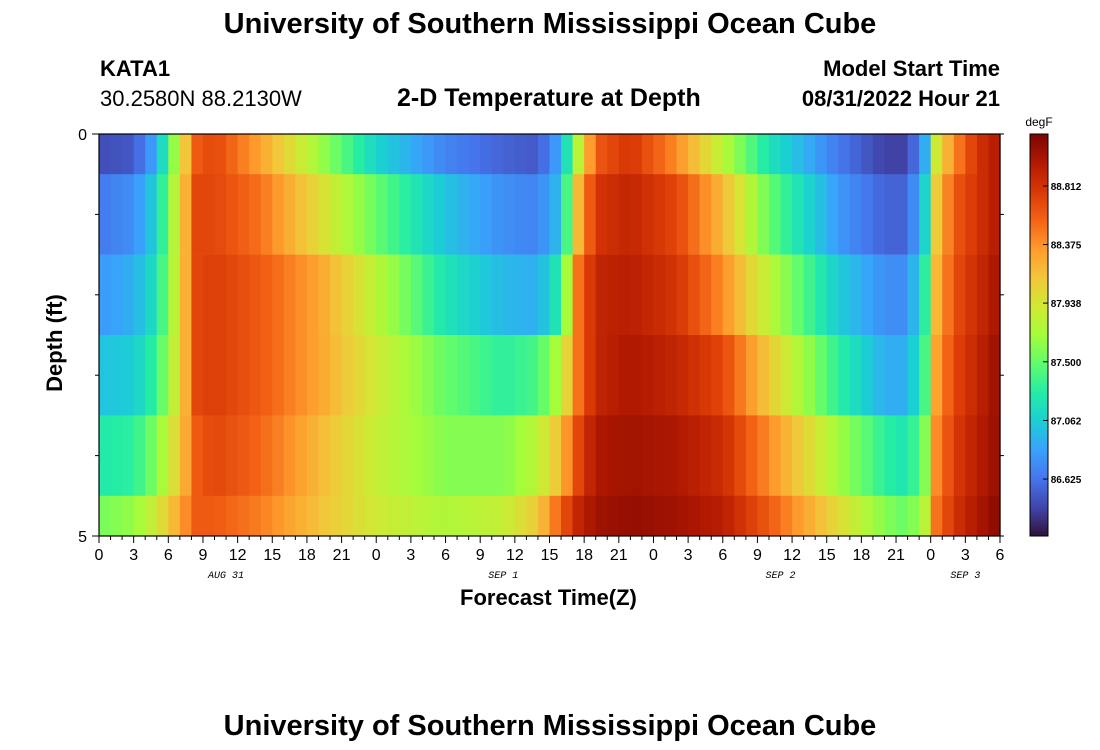 This screenshot has height=750, width=1100. Describe the element at coordinates (307, 555) in the screenshot. I see `x-tick-label: 18` at that location.